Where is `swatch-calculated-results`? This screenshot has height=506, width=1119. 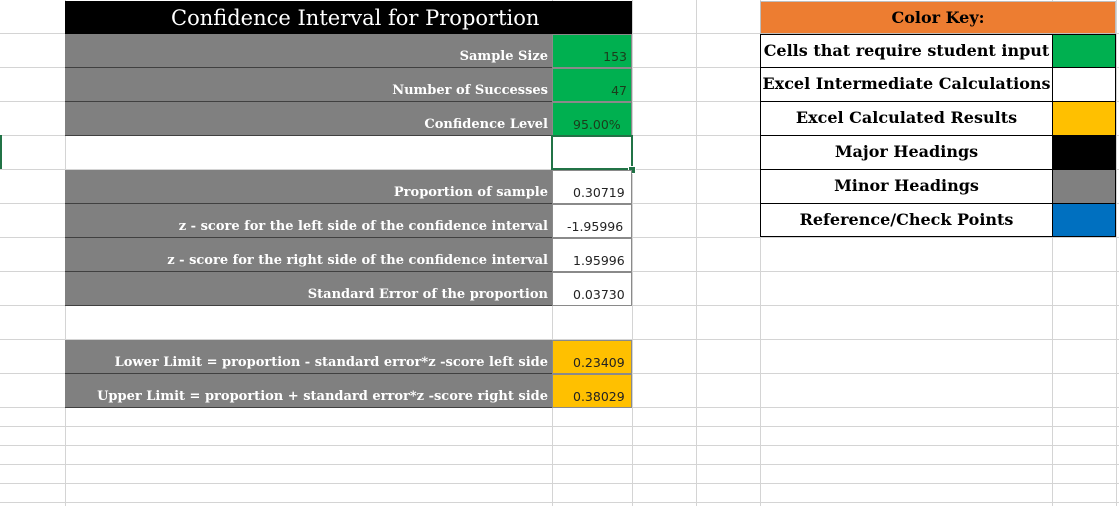 swatch-calculated-results is located at coordinates (1084, 118).